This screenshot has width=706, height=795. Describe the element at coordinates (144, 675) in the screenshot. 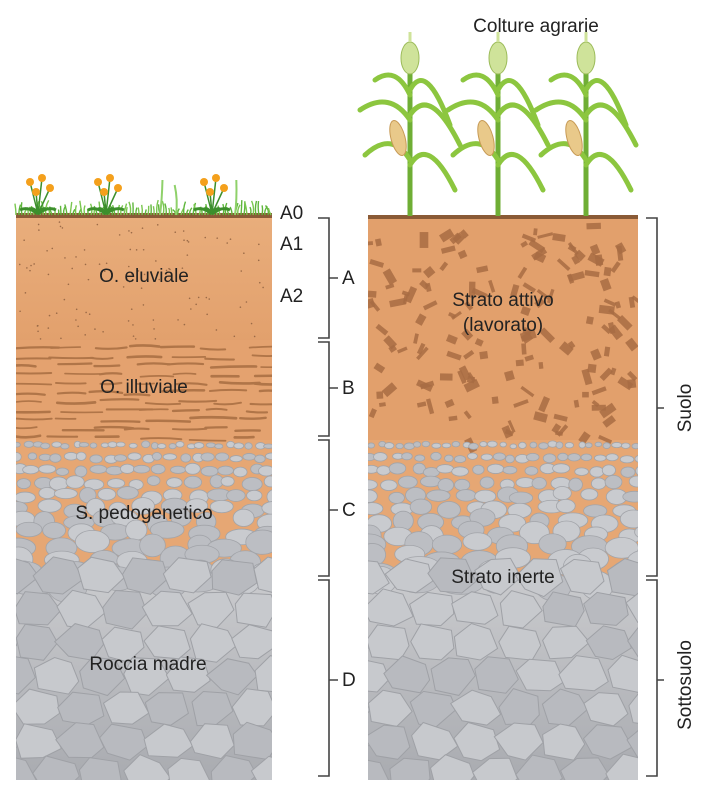

I see `bedrock-rocks` at that location.